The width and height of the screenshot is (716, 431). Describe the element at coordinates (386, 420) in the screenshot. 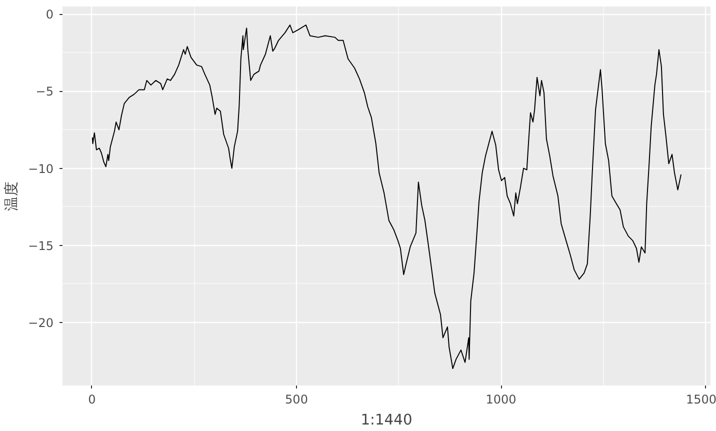

I see `x-axis-title: 1:1440` at that location.